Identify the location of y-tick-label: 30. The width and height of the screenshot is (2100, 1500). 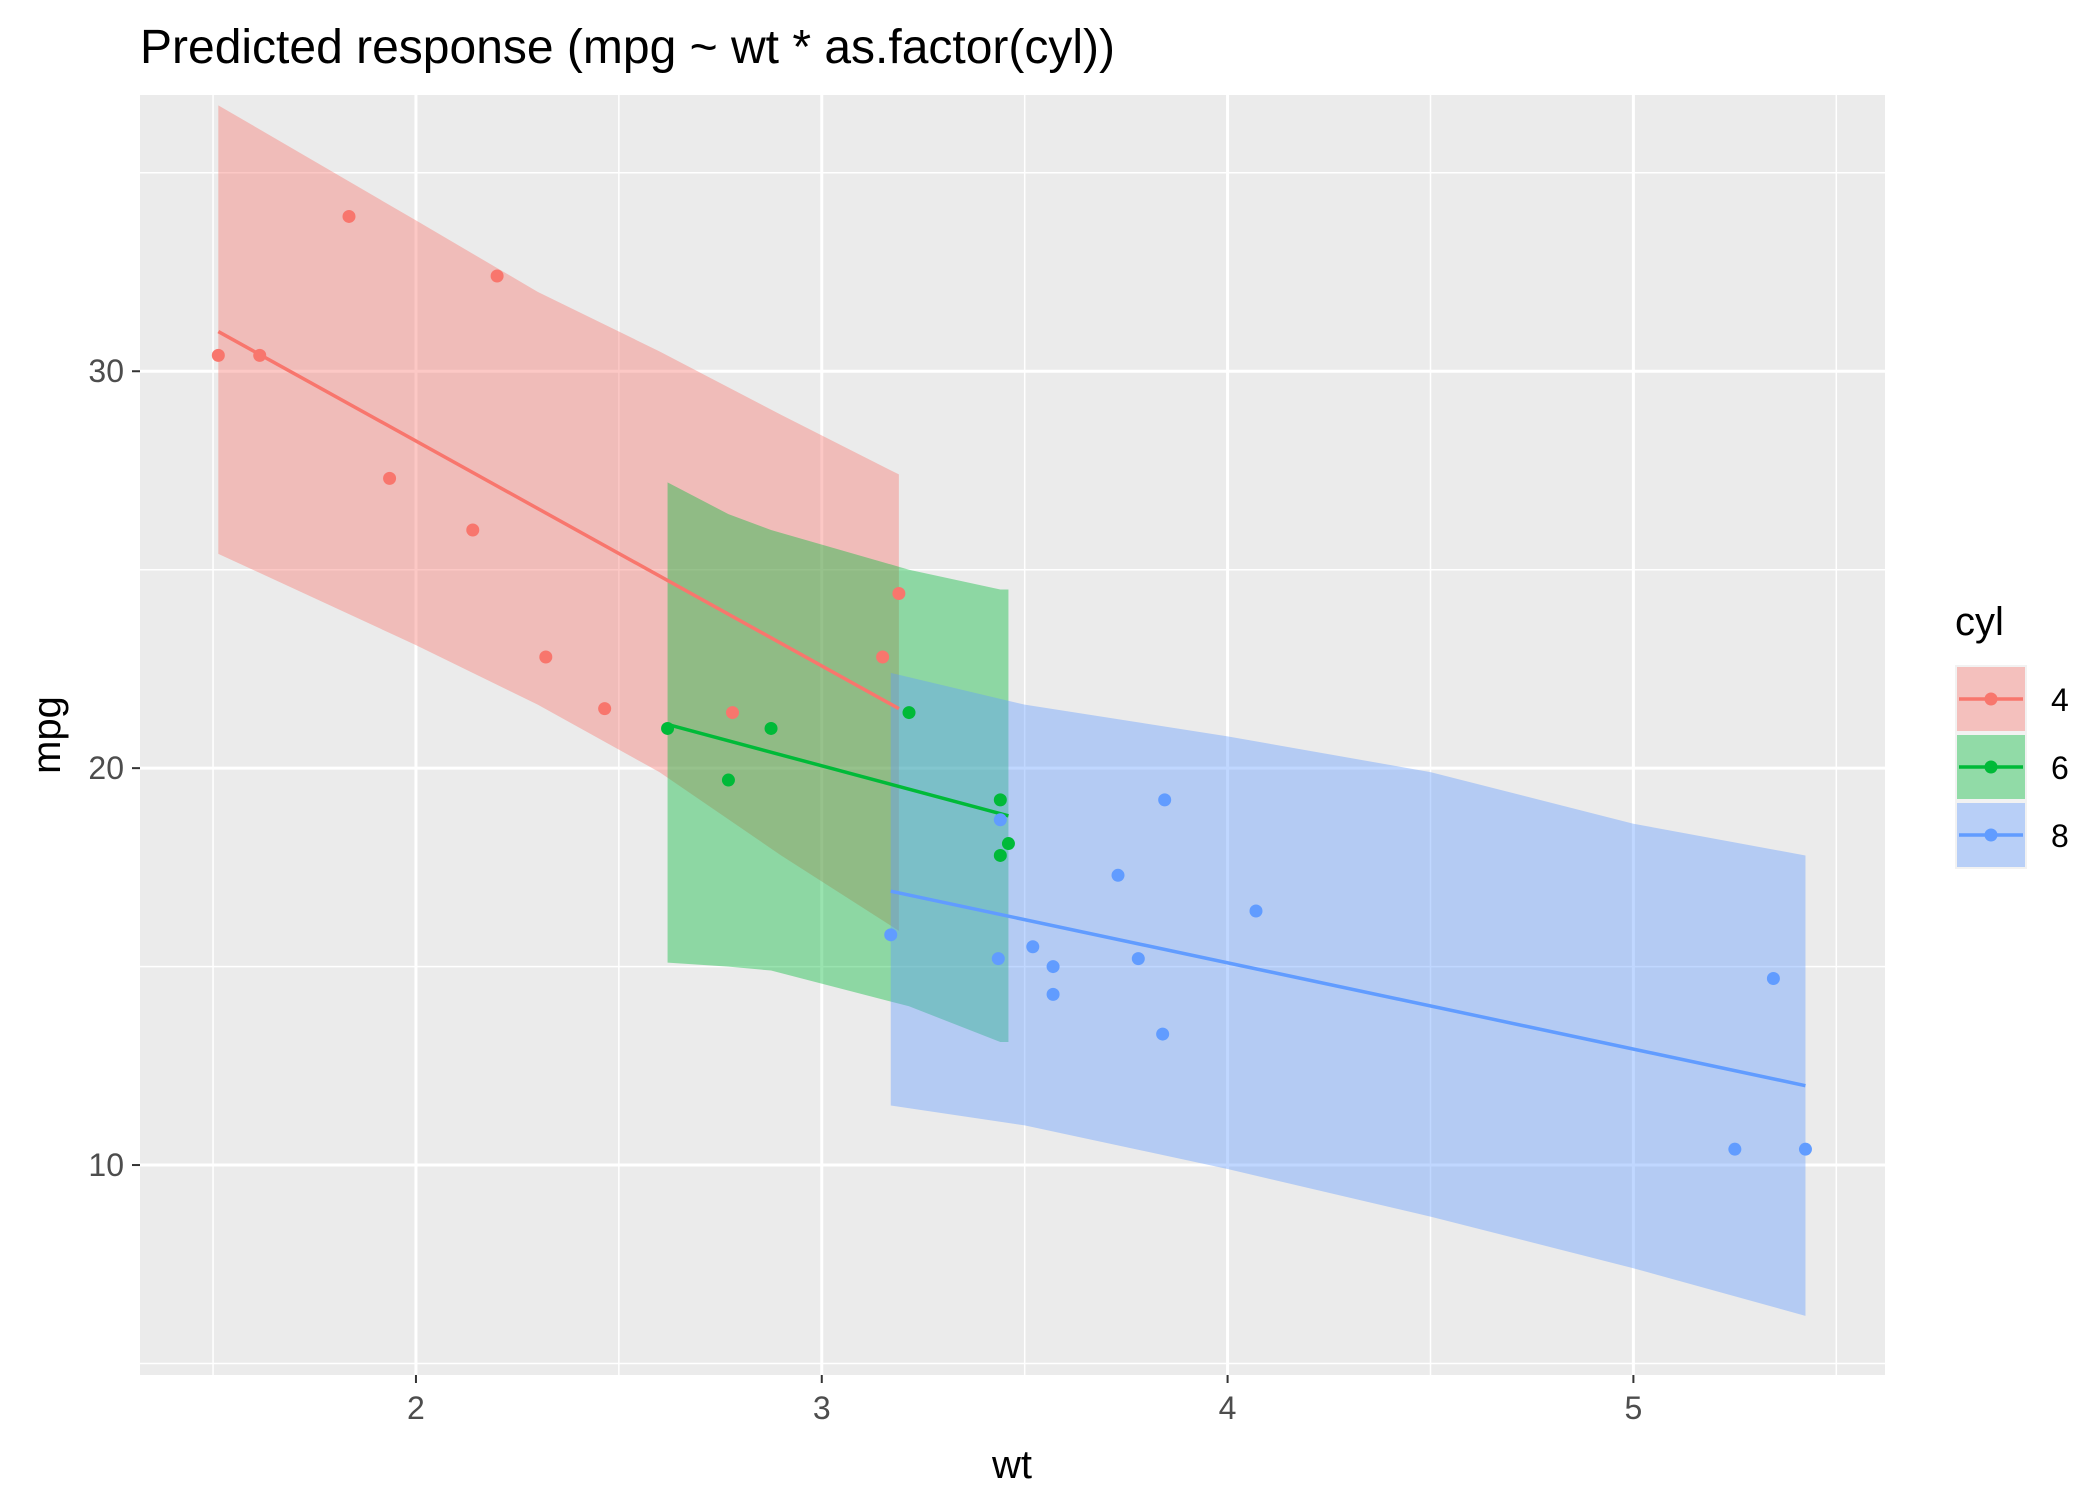
(106, 371).